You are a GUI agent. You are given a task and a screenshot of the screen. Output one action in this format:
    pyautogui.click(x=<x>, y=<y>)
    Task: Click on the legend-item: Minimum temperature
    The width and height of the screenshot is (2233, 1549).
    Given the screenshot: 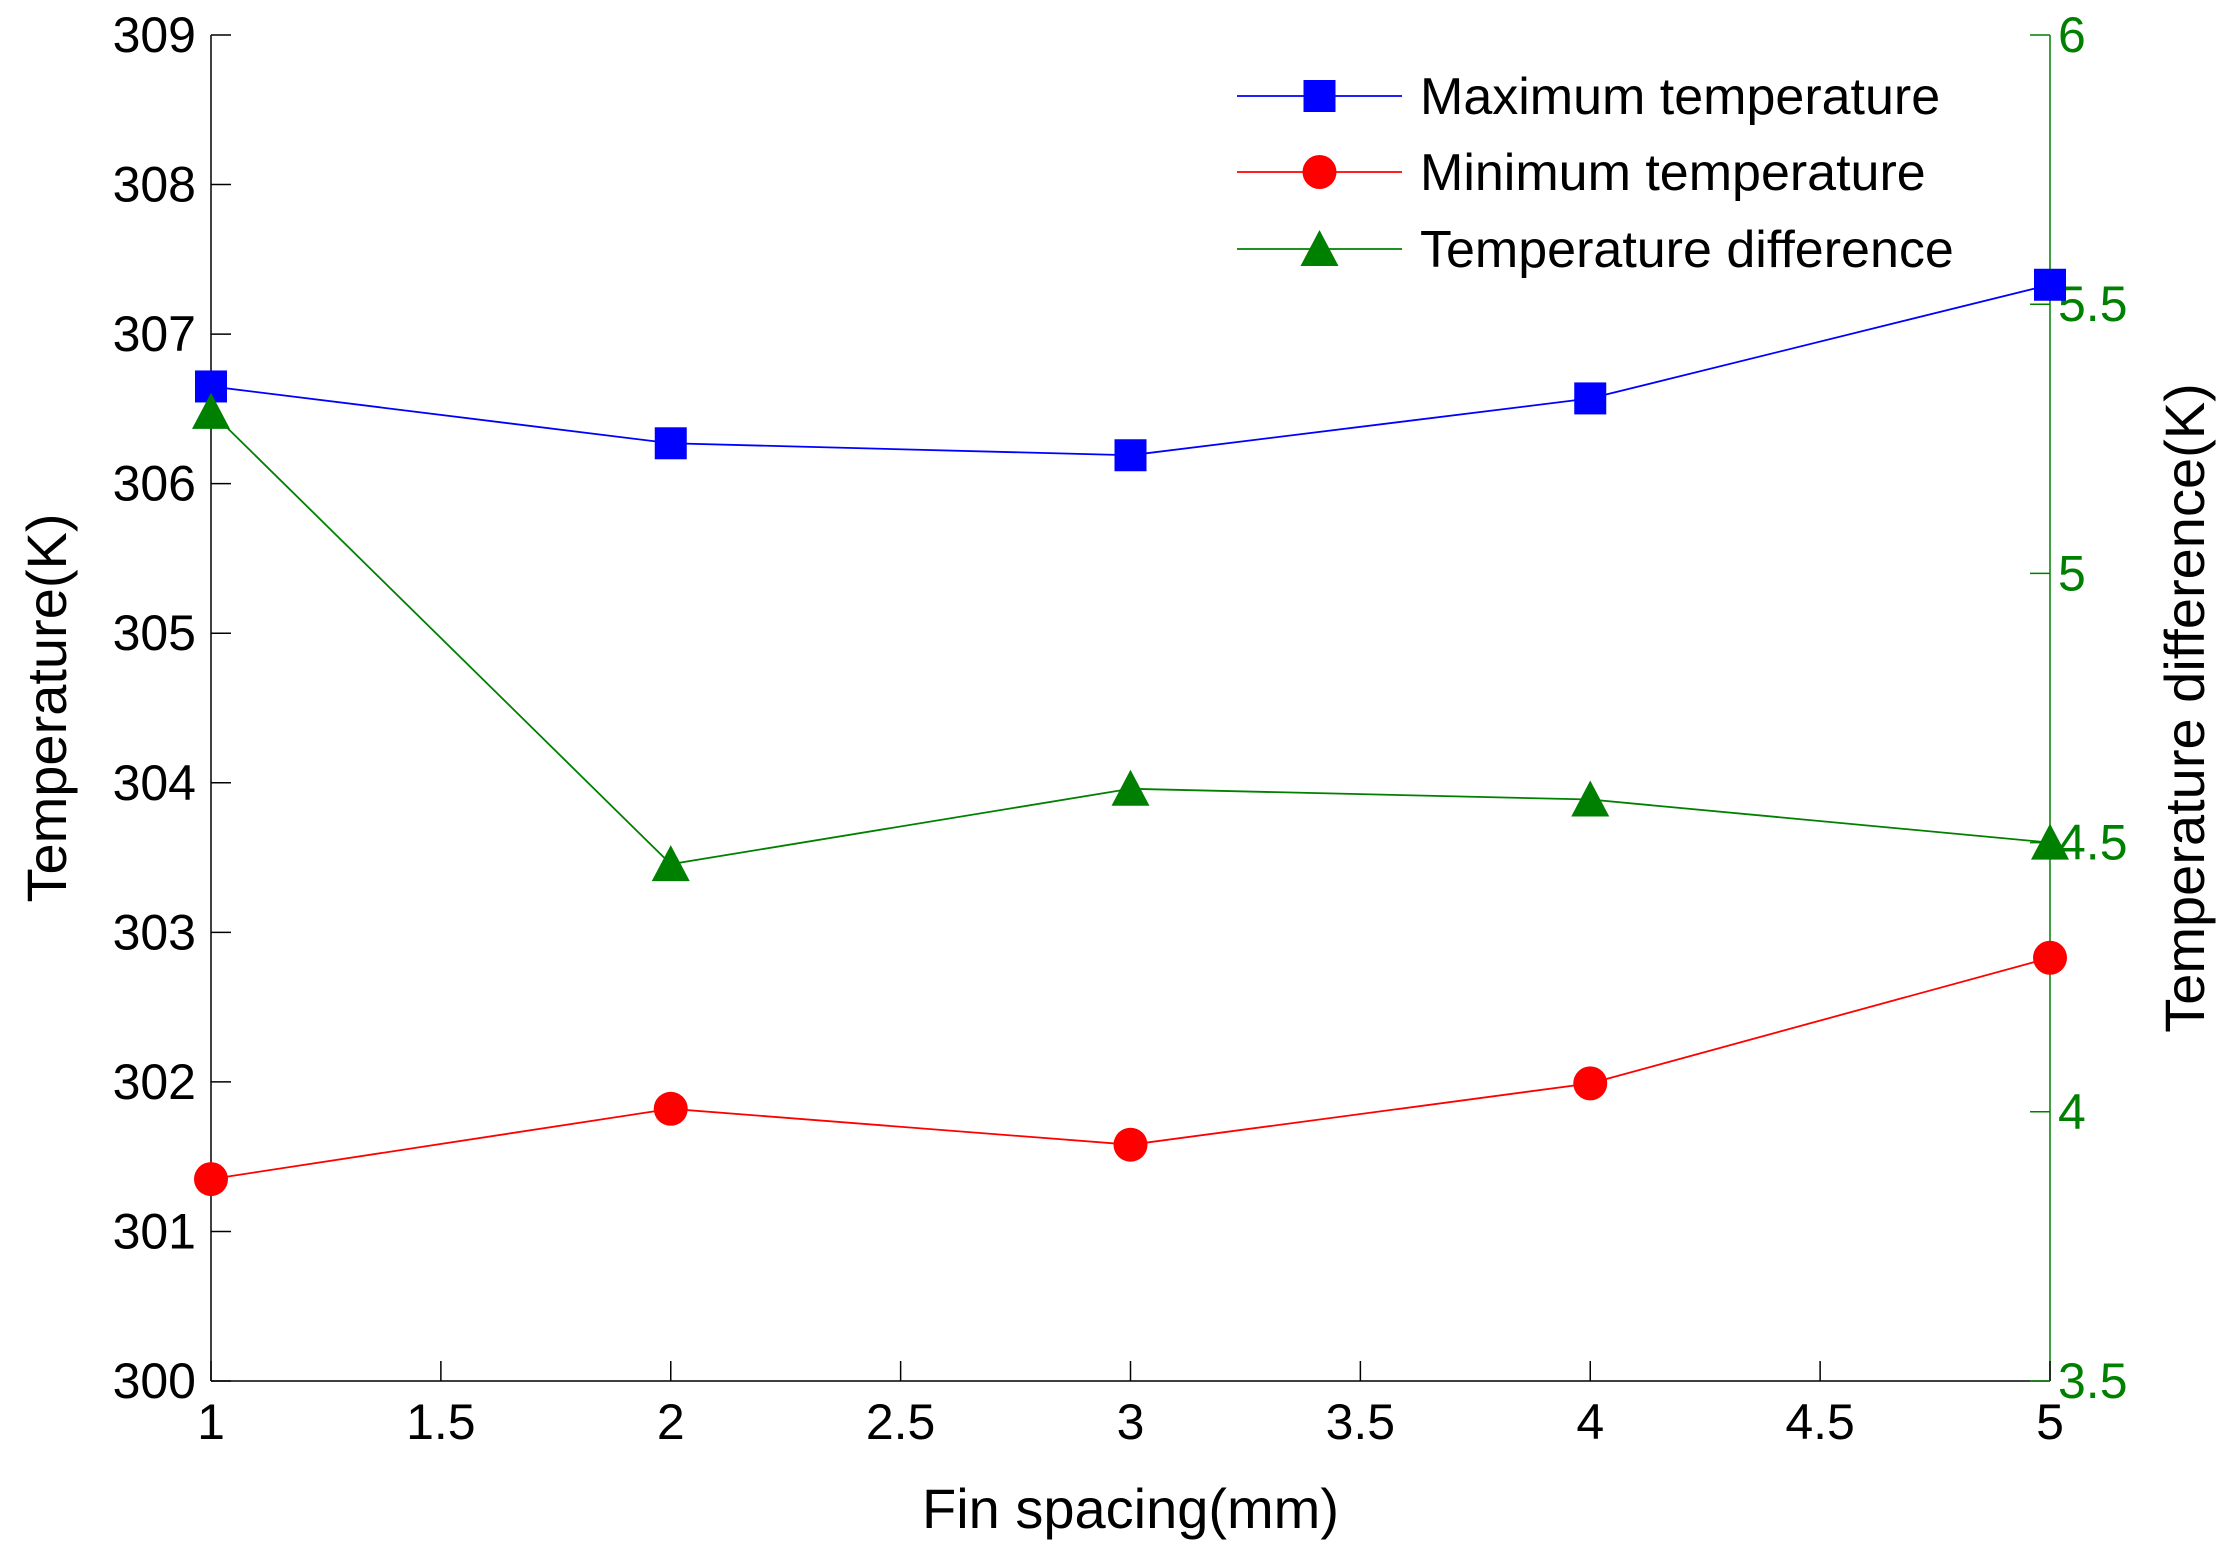 What is the action you would take?
    pyautogui.click(x=1581, y=173)
    